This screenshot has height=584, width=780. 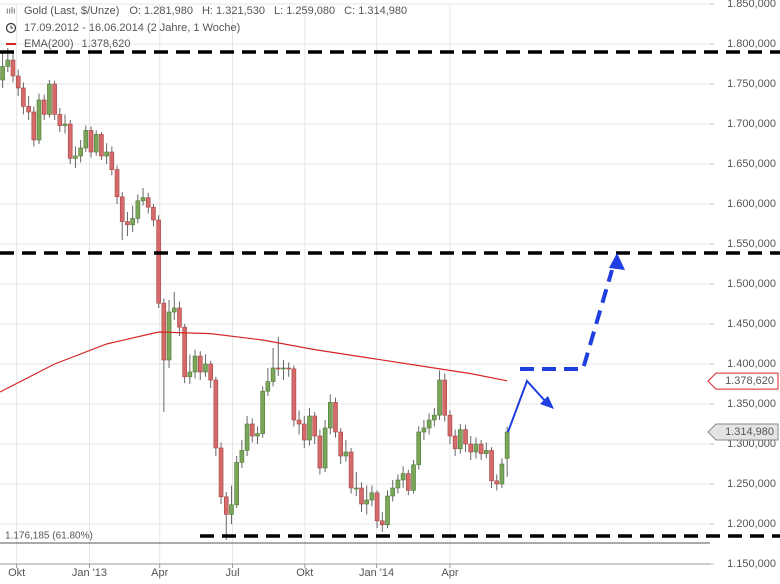 I want to click on fib-label: 1.176,185 (61.80%), so click(x=49, y=536).